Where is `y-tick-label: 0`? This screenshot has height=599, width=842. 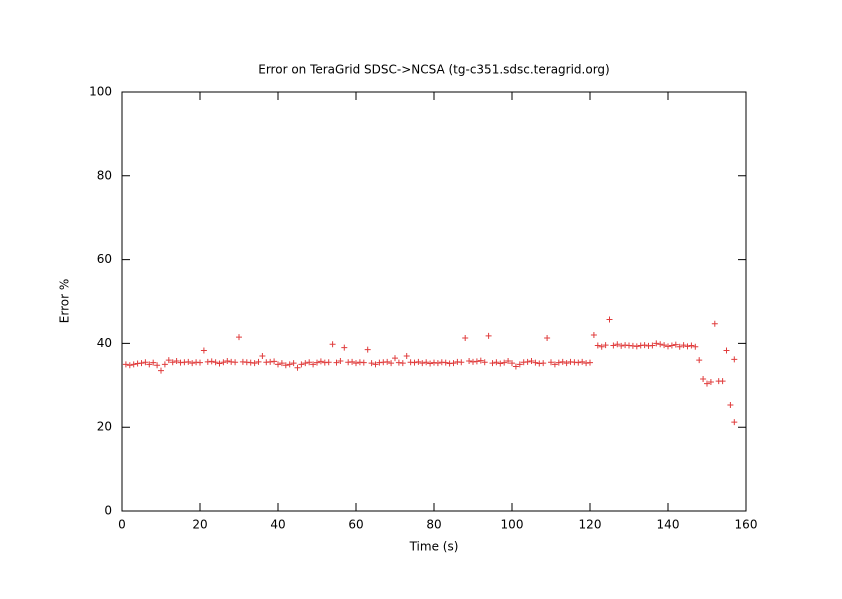
y-tick-label: 0 is located at coordinates (108, 511).